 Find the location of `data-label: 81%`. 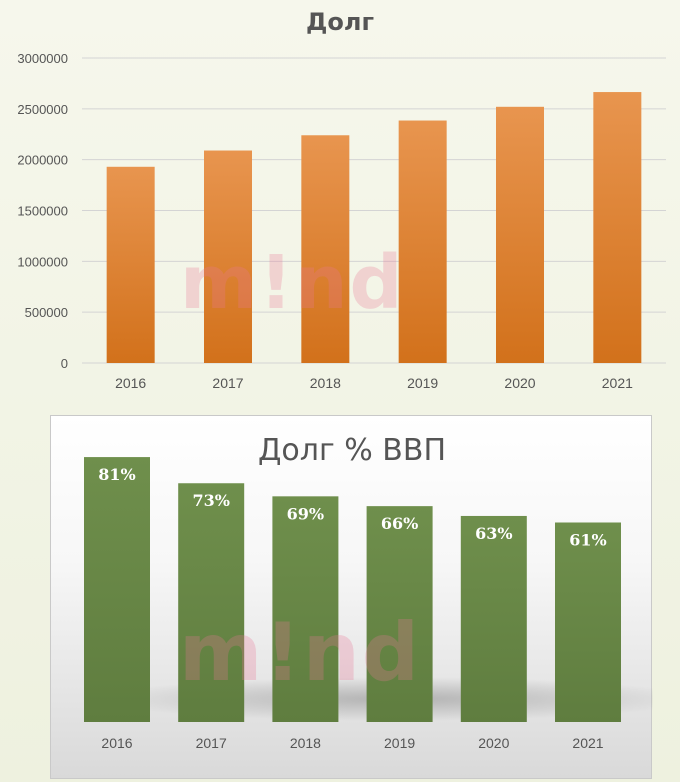

data-label: 81% is located at coordinates (116, 474).